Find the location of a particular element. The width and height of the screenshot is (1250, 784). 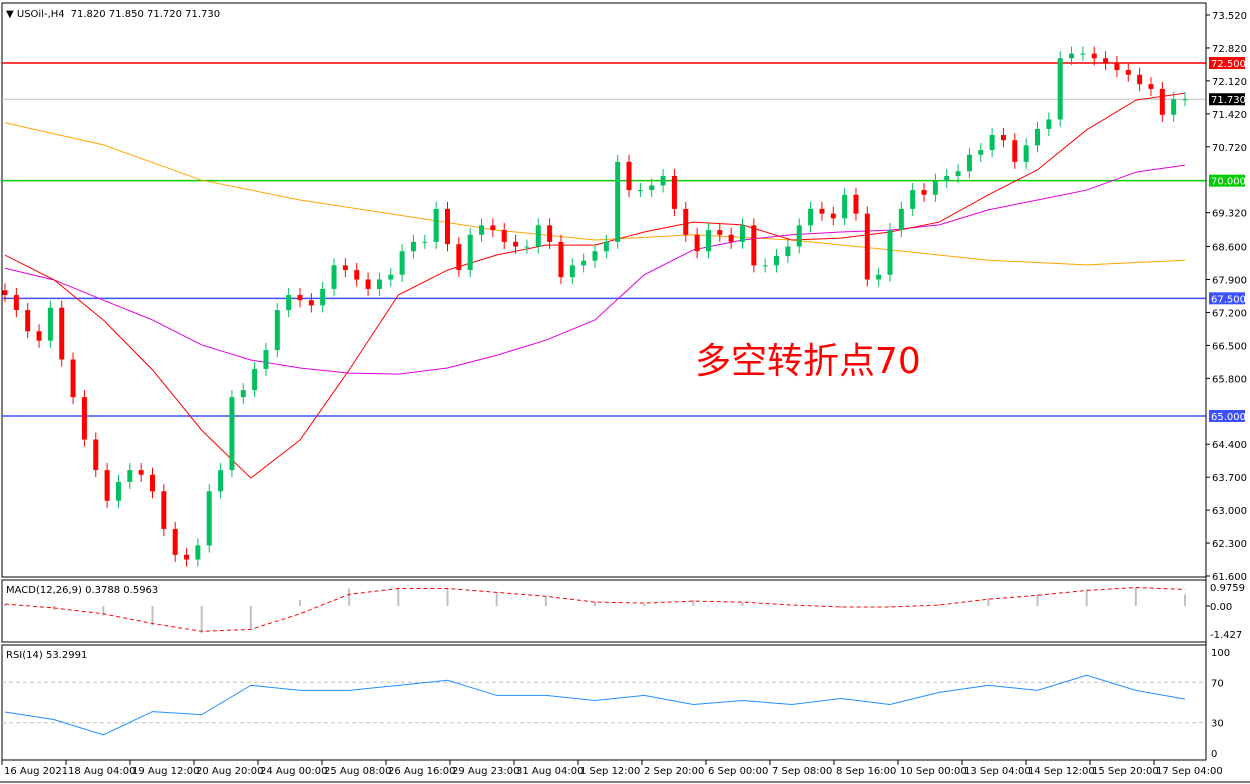

collapse-triangle-icon: ▼ is located at coordinates (11, 14).